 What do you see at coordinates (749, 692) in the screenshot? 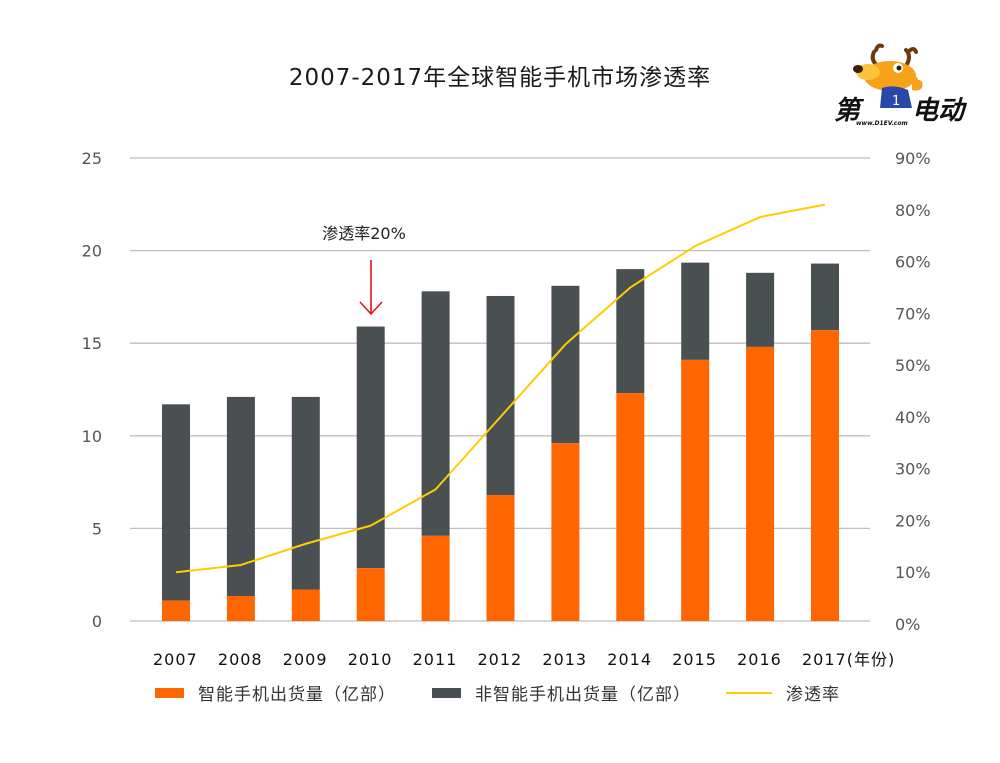
I see `legend-line-penetration` at bounding box center [749, 692].